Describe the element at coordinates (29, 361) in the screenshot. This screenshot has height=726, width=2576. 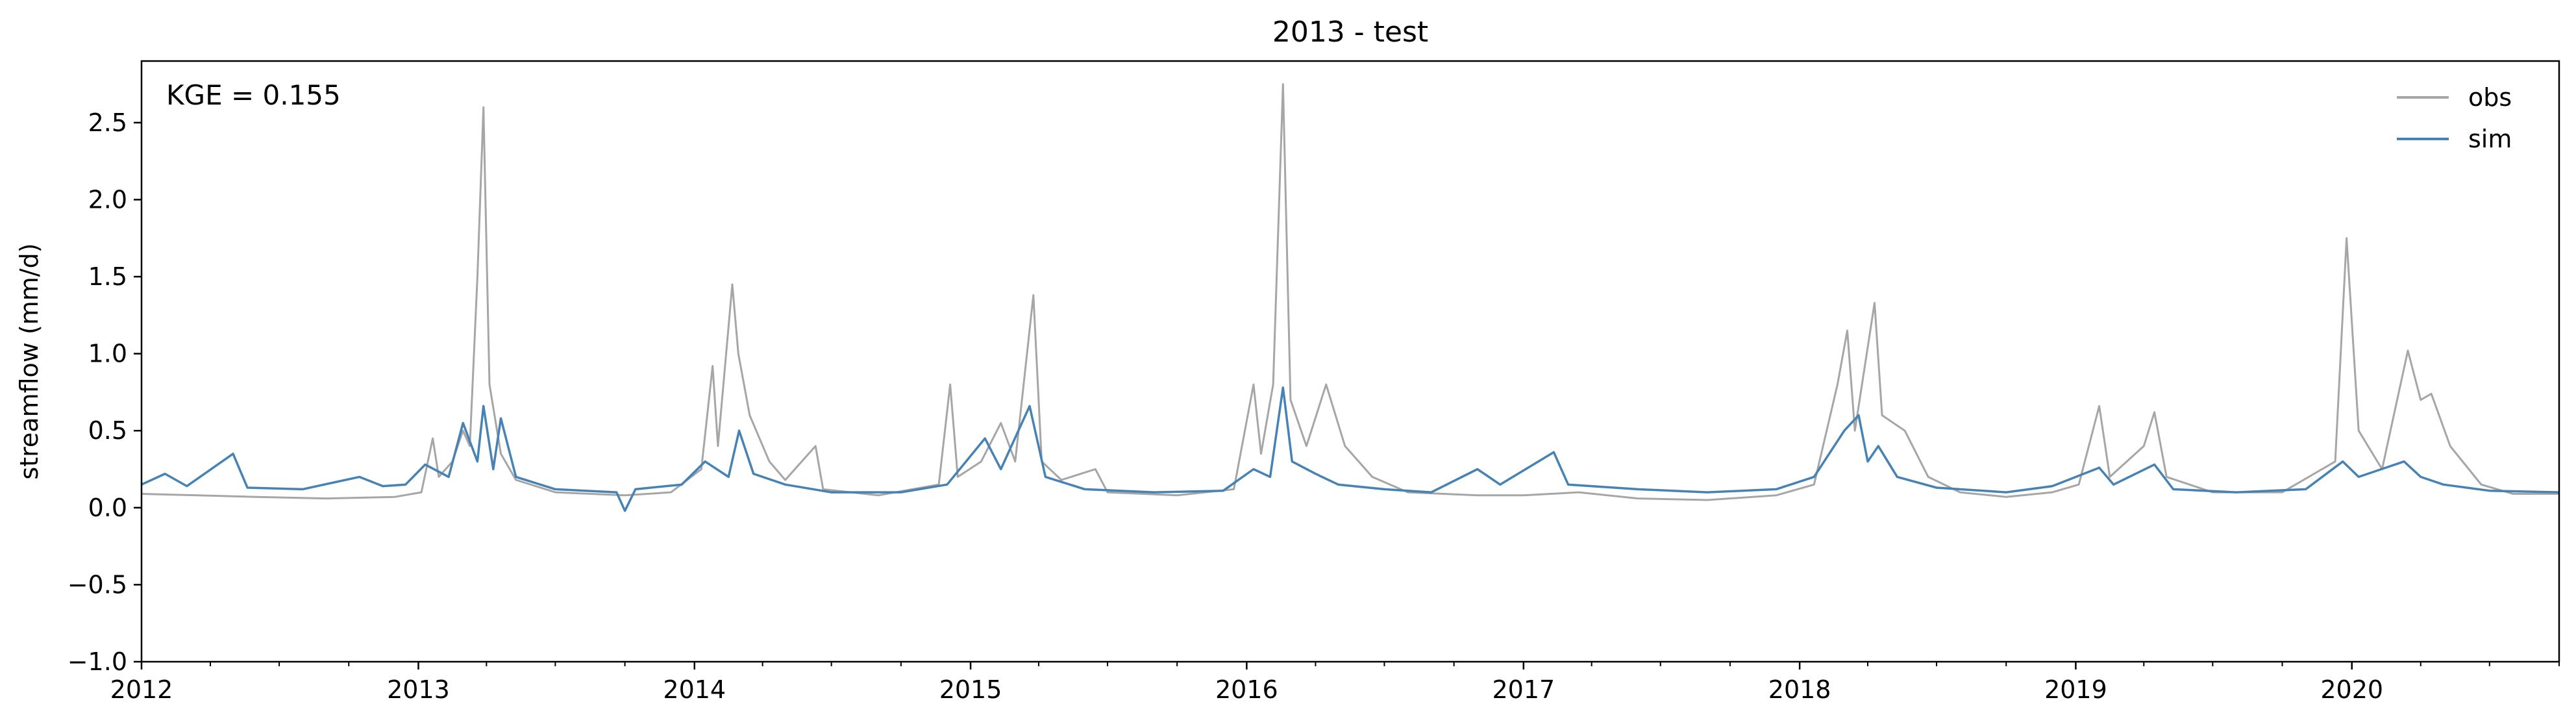
I see `y-axis-label: streamflow (mm/d)` at that location.